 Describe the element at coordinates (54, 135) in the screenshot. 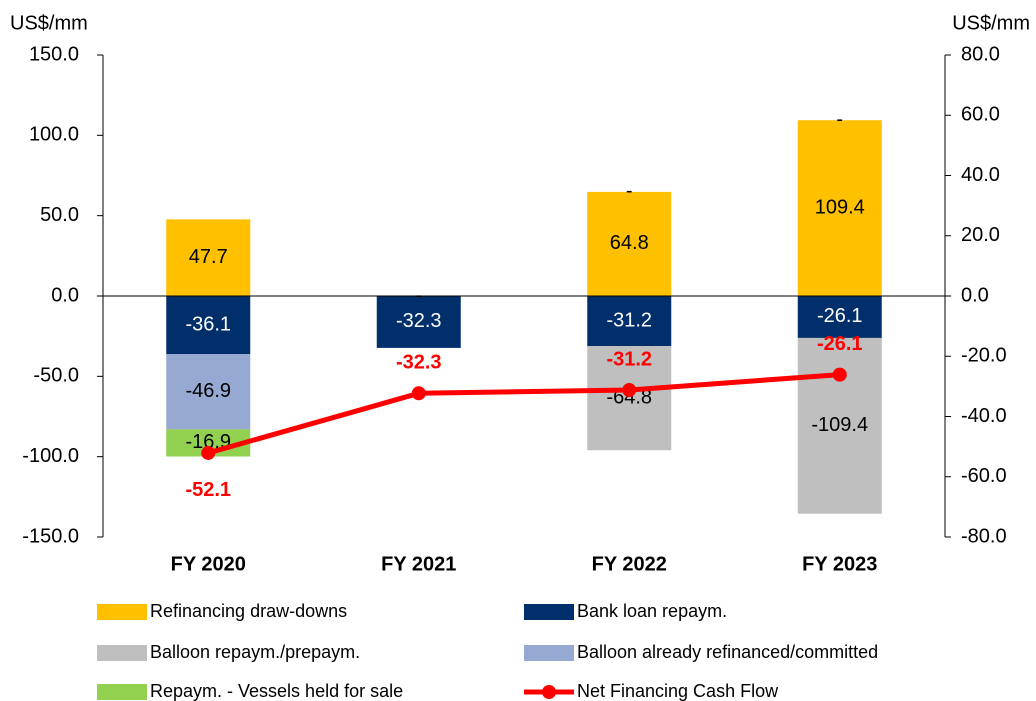

I see `y-tick-label: 100.0` at that location.